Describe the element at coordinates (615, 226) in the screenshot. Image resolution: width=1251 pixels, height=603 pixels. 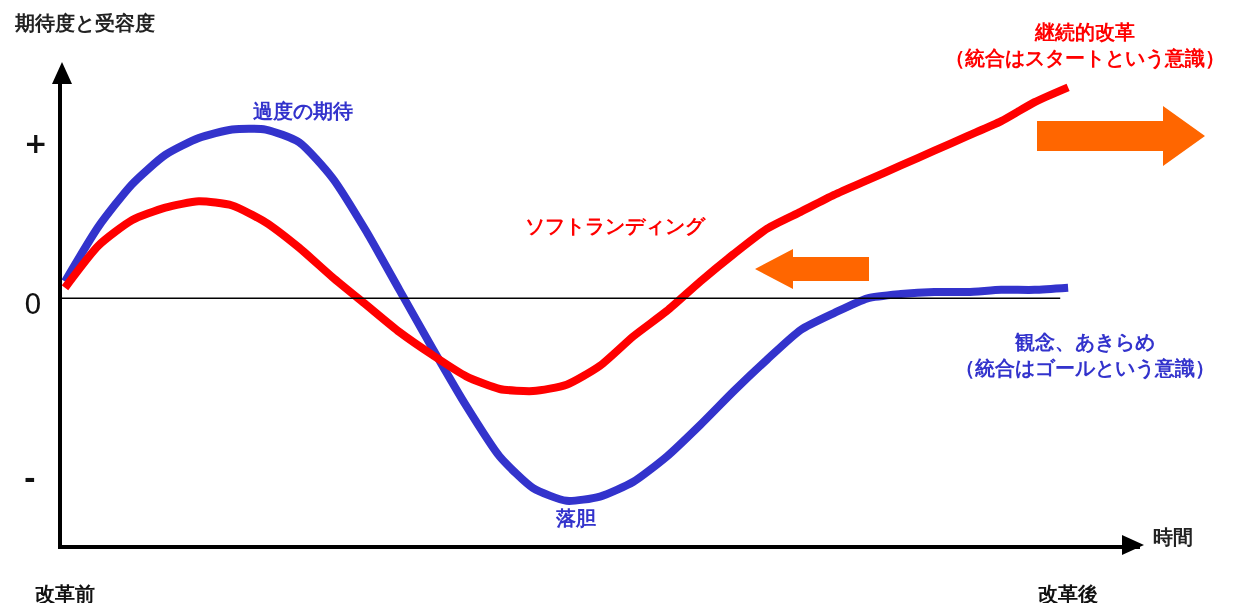
I see `annotation: ソフトランディング` at that location.